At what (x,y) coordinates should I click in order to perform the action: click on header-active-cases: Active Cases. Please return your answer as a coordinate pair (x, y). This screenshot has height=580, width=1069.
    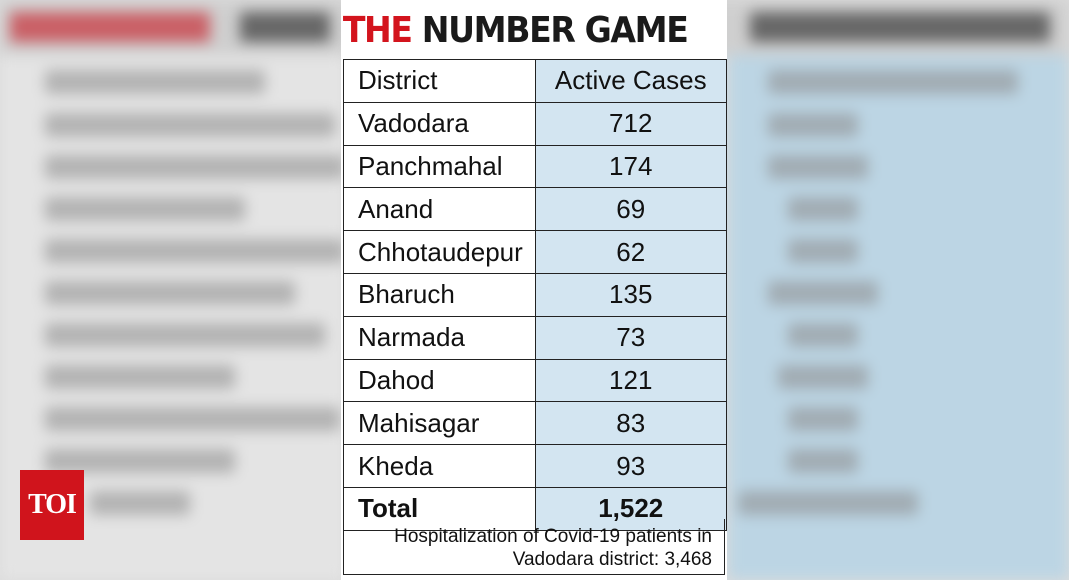
    Looking at the image, I should click on (630, 81).